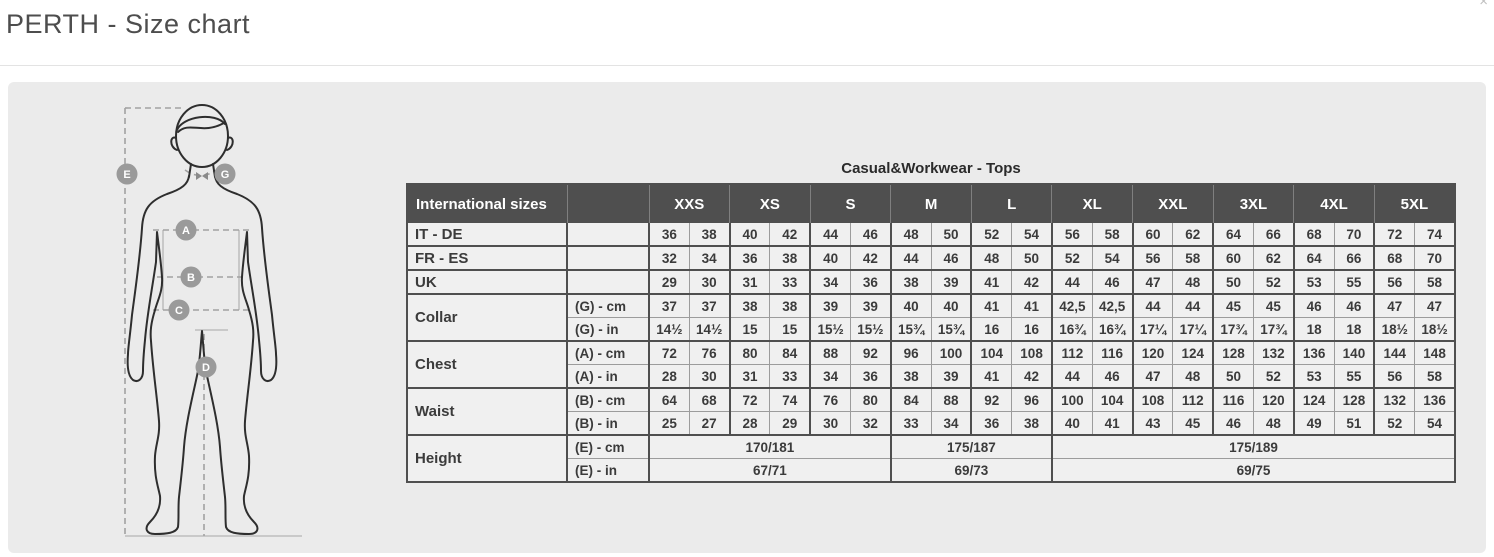  I want to click on size-col-header: XS, so click(770, 203).